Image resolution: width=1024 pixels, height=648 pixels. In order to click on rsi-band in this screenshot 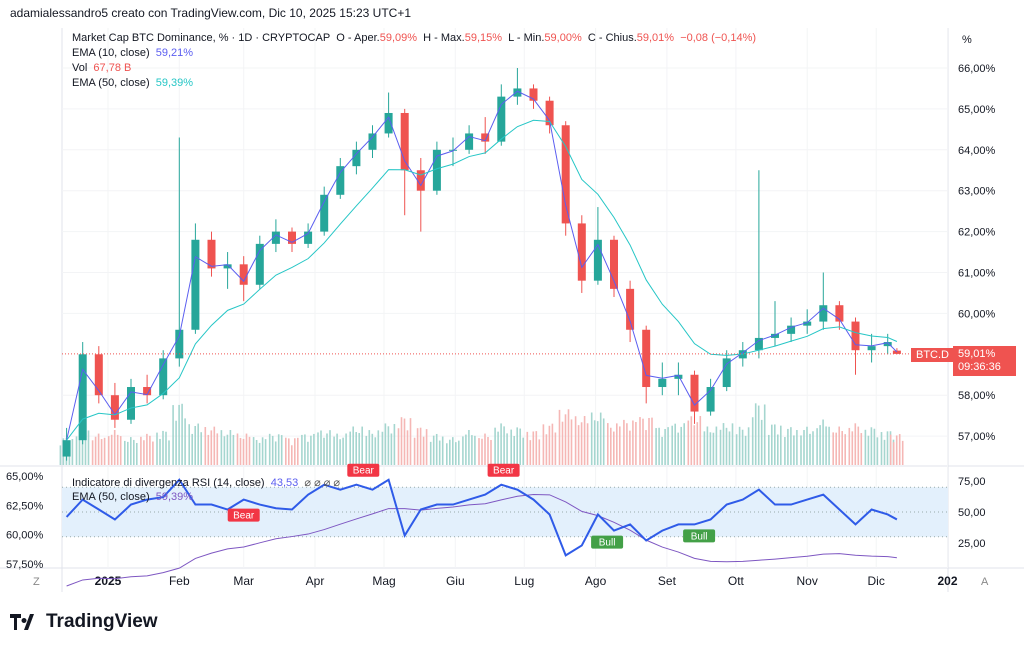, I will do `click(505, 512)`.